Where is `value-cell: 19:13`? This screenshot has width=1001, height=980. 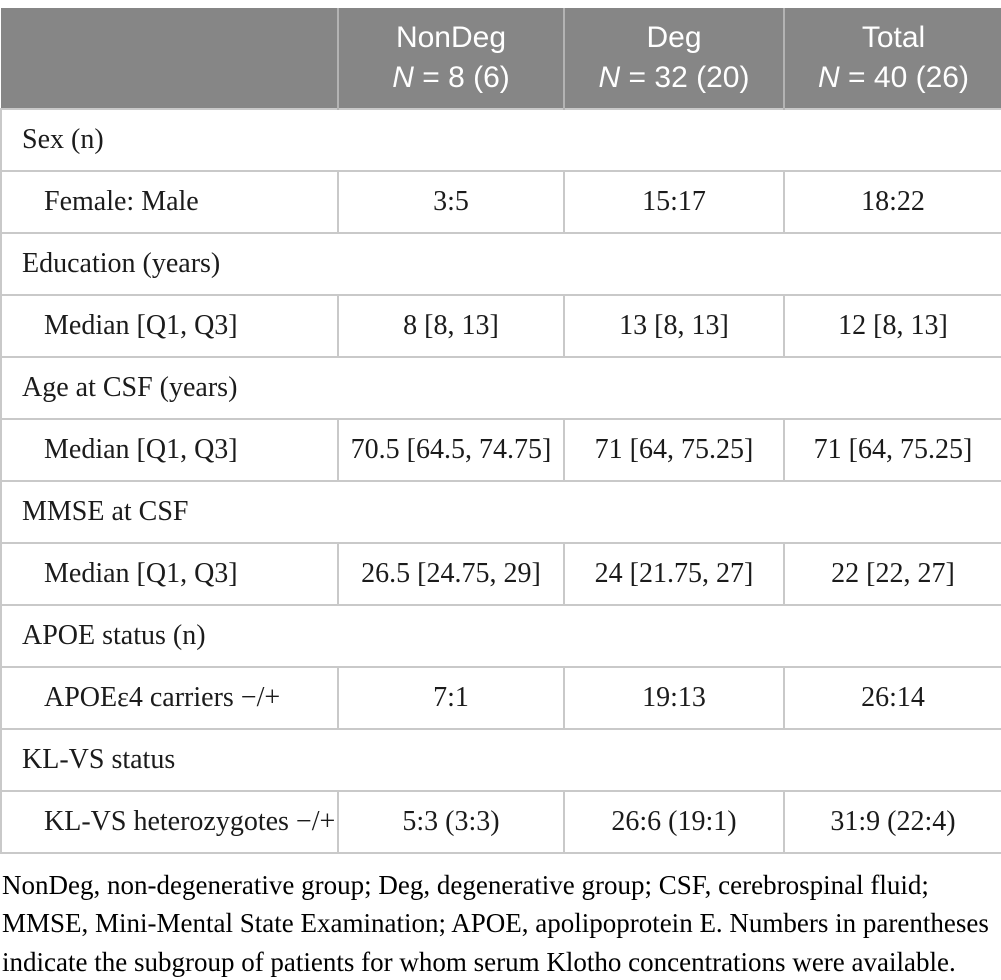
value-cell: 19:13 is located at coordinates (674, 698).